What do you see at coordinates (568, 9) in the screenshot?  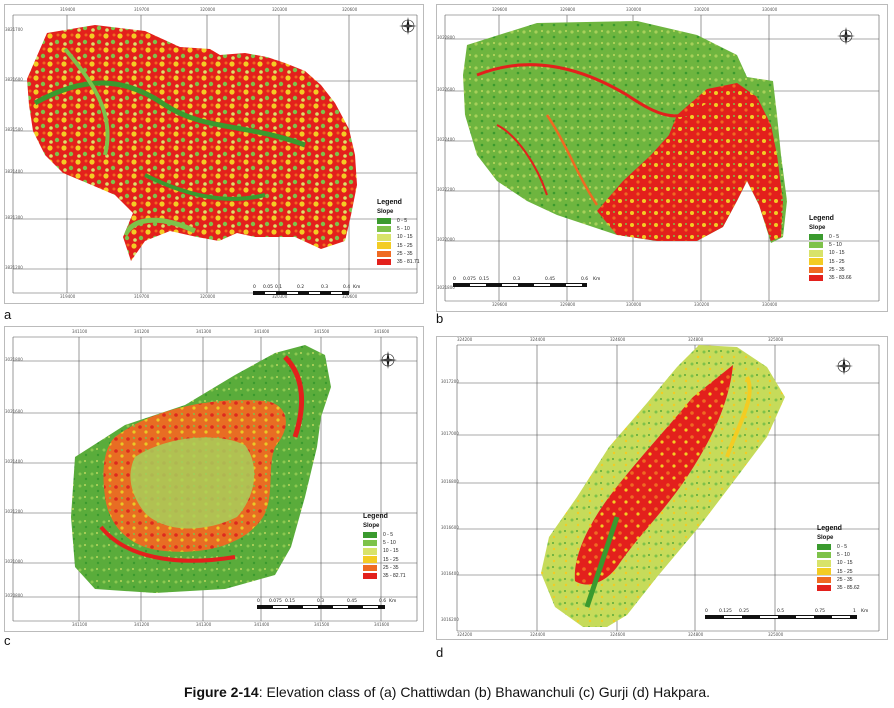 I see `x-tick-top: 329800` at bounding box center [568, 9].